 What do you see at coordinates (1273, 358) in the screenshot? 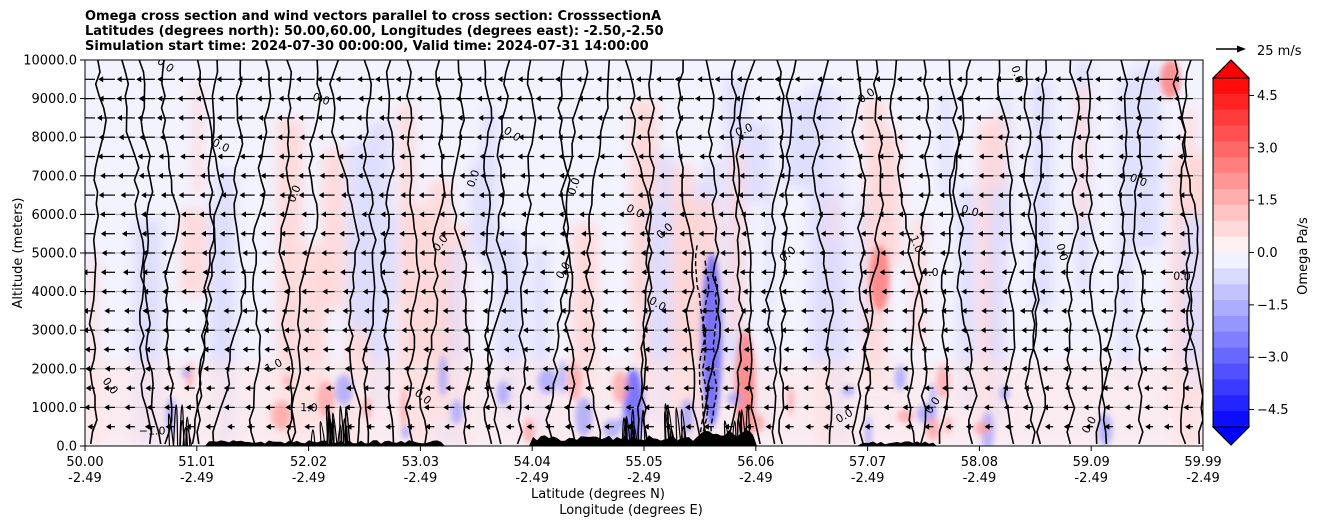
I see `colorbar-tick-label: −3.0` at bounding box center [1273, 358].